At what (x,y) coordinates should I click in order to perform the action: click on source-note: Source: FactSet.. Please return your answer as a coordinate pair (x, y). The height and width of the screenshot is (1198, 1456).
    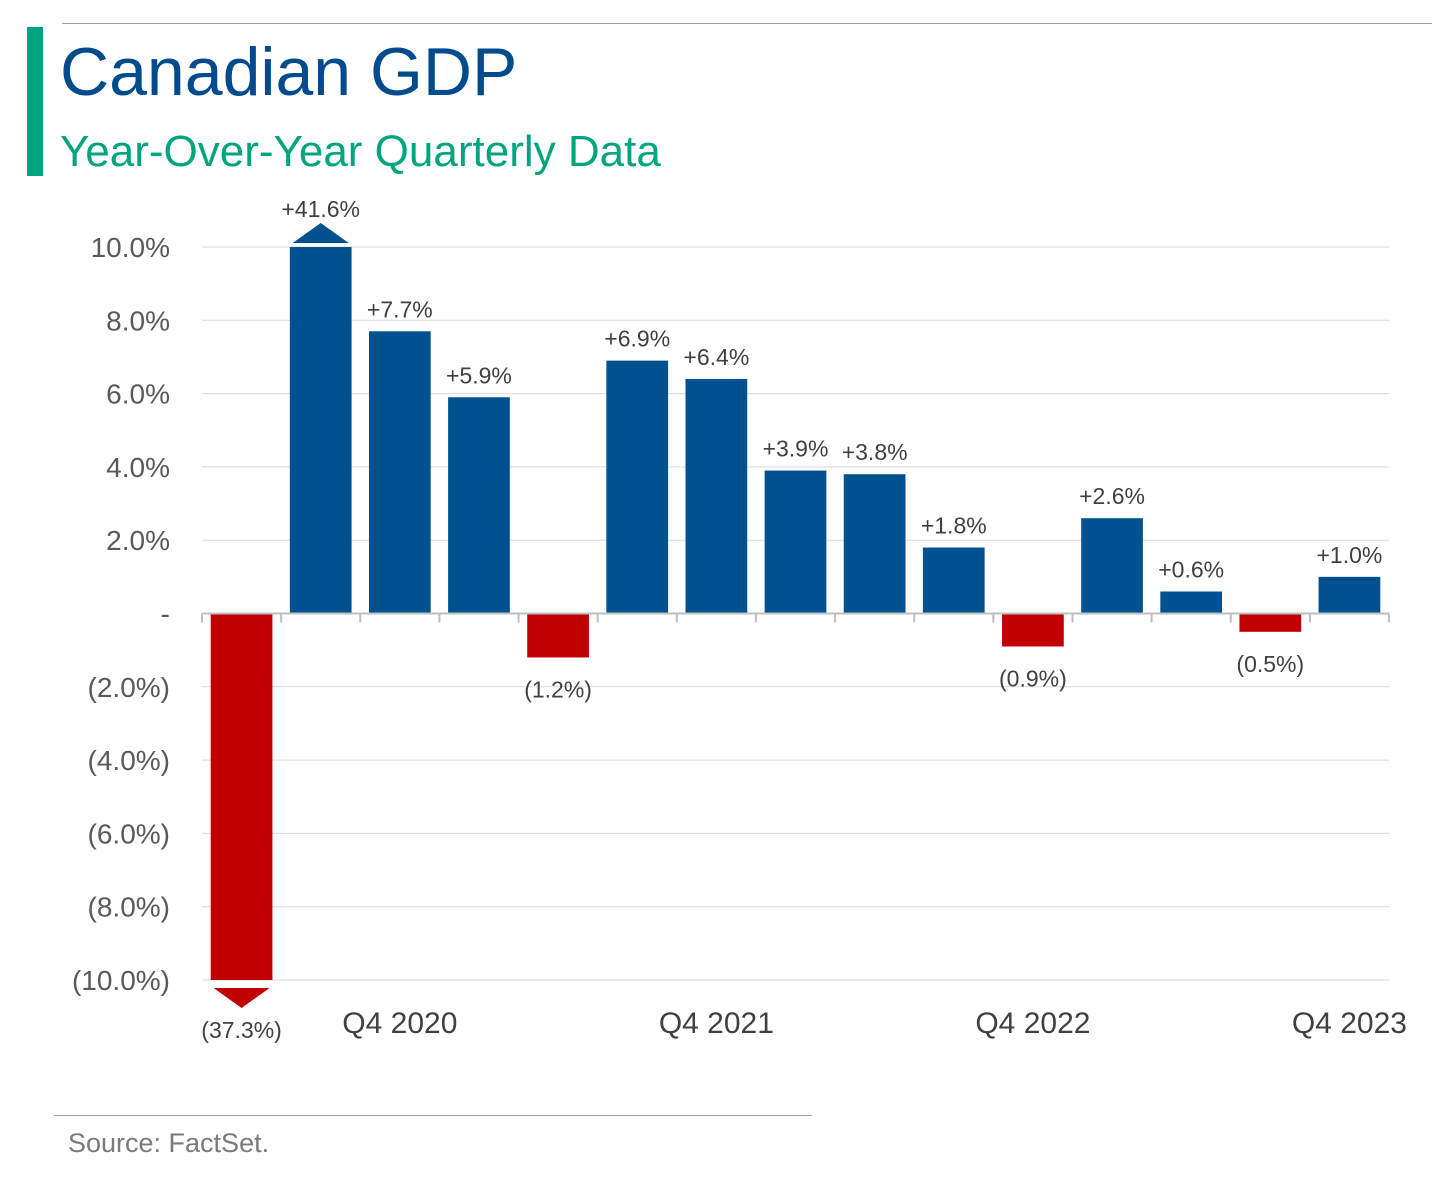
    Looking at the image, I should click on (169, 1143).